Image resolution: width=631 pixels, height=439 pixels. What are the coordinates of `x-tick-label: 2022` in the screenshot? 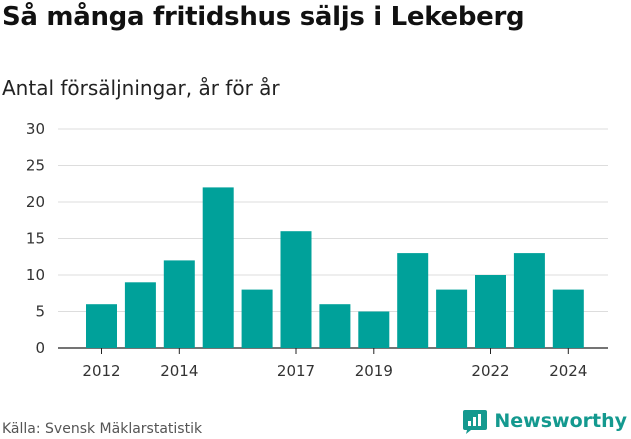 It's located at (490, 371).